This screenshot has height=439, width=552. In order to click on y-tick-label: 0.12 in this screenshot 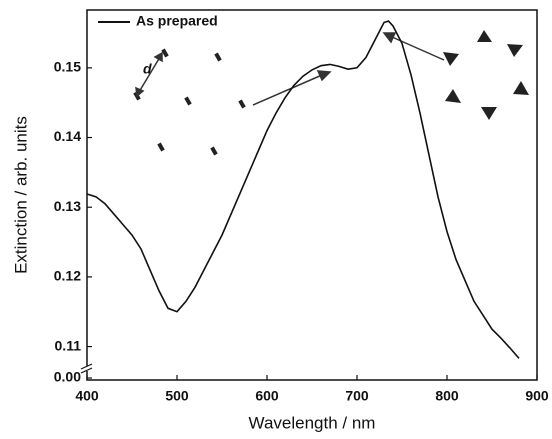, I will do `click(67, 276)`.